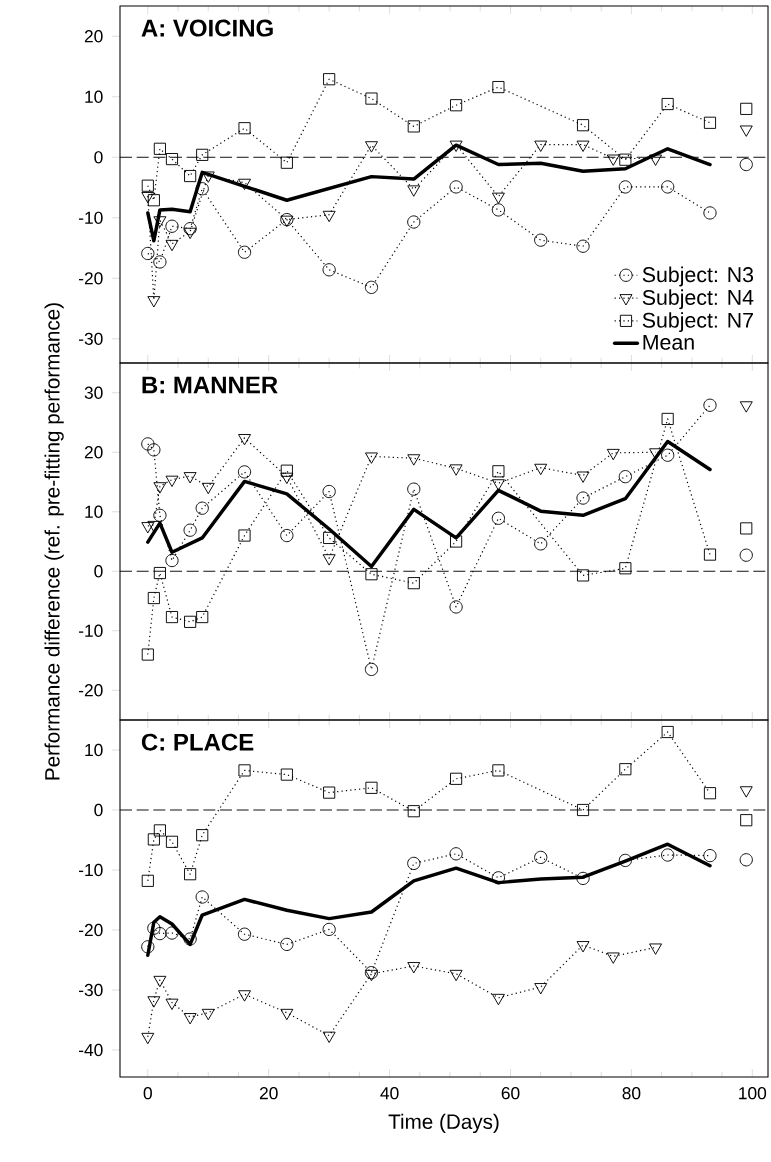  I want to click on chart-title: A: VOICING, so click(207, 28).